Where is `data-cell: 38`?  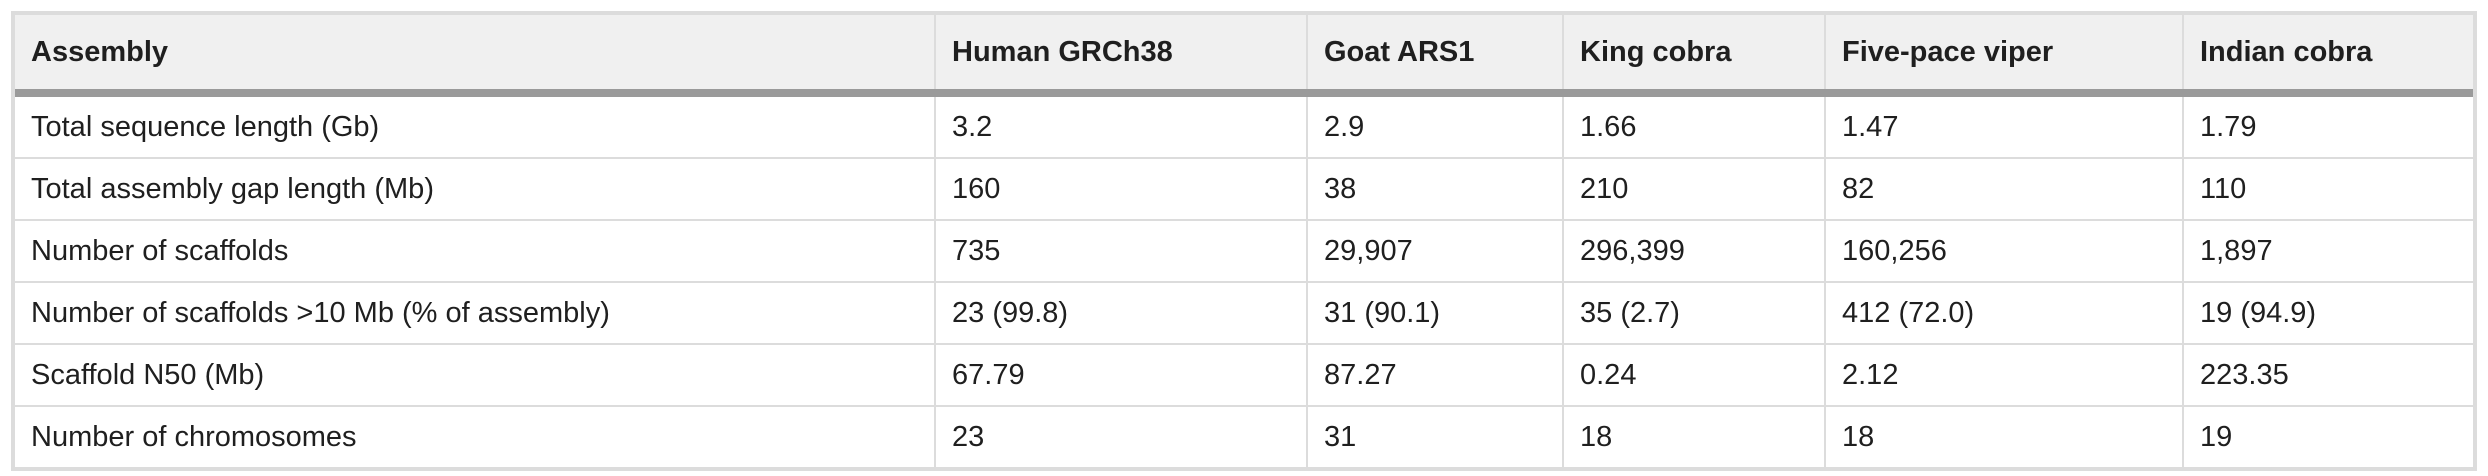
data-cell: 38 is located at coordinates (1434, 188).